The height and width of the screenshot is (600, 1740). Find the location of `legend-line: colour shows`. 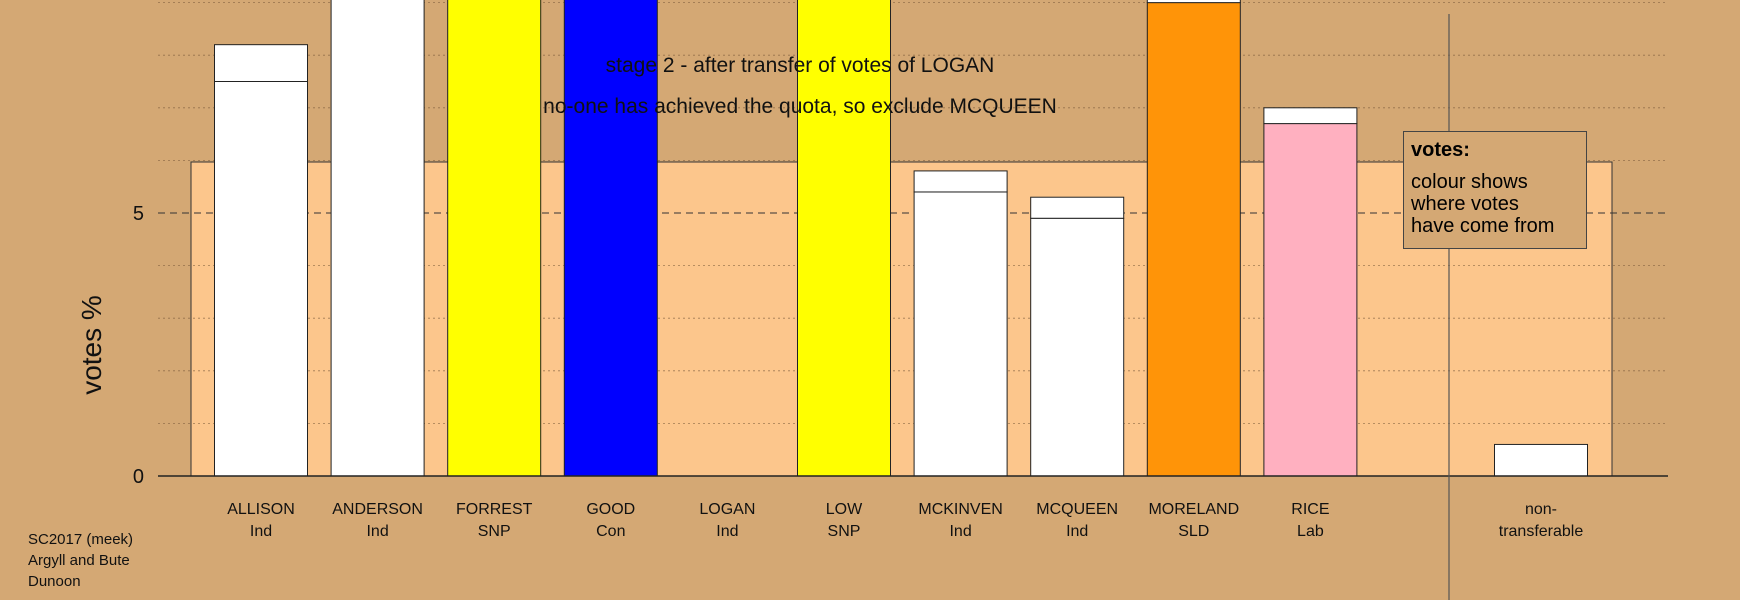

legend-line: colour shows is located at coordinates (1469, 182).